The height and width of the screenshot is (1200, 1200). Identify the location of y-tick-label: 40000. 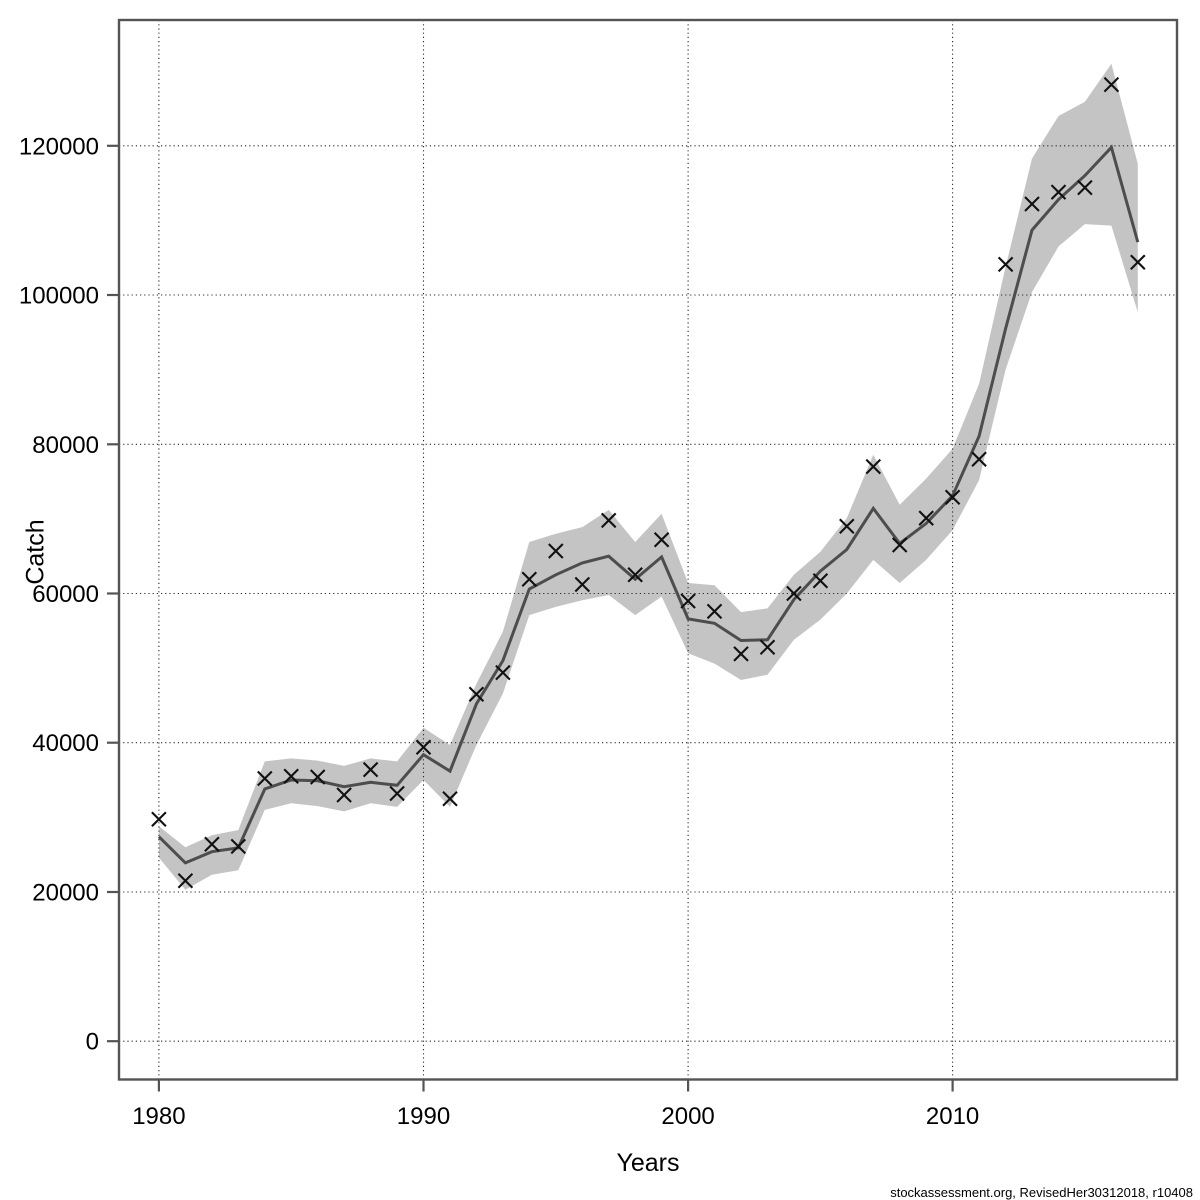
(65, 743).